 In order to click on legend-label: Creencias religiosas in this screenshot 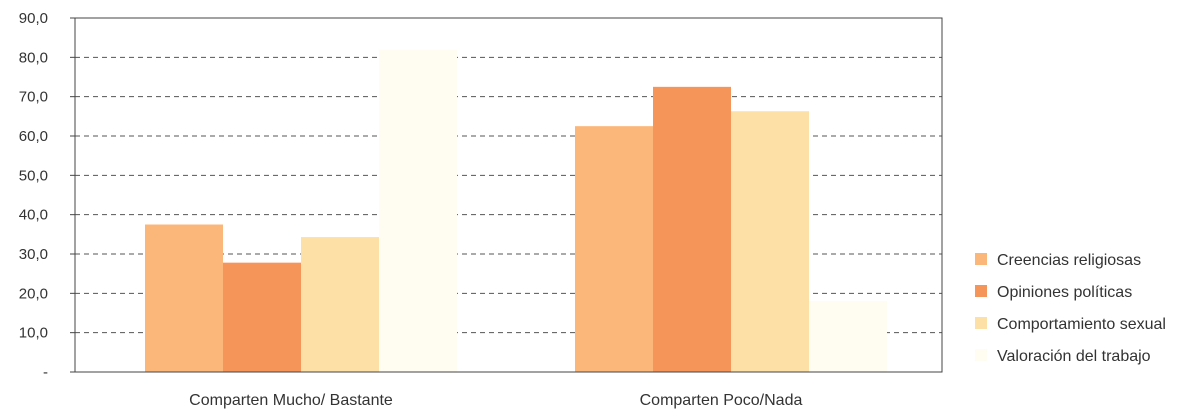, I will do `click(1069, 260)`.